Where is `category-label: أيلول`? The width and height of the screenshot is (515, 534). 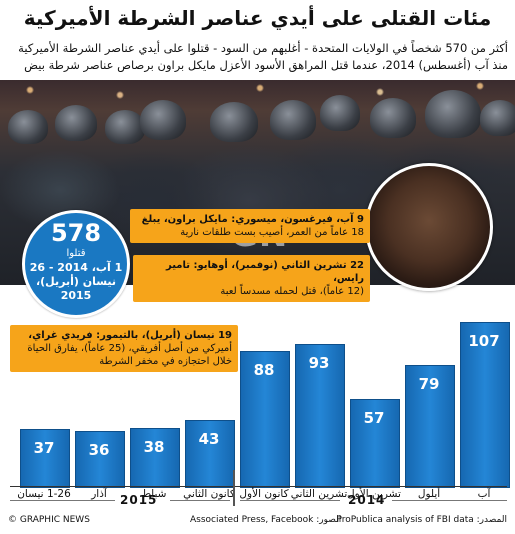
category-label: أيلول is located at coordinates (429, 494).